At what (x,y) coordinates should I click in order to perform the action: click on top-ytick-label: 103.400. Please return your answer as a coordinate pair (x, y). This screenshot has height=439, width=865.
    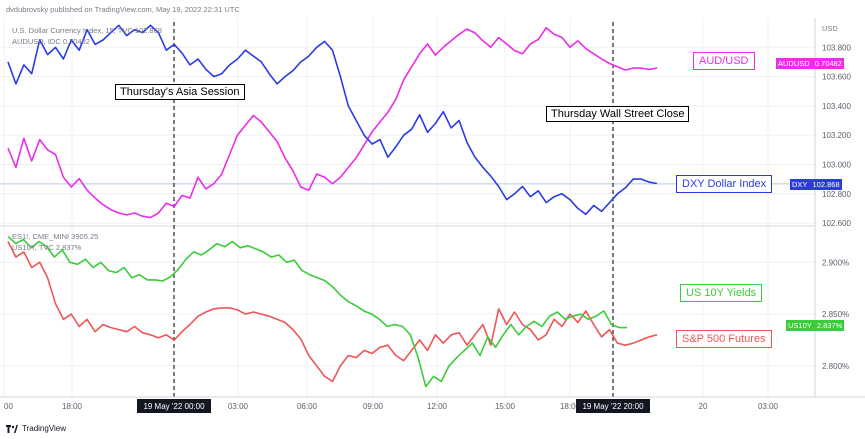
    Looking at the image, I should click on (836, 106).